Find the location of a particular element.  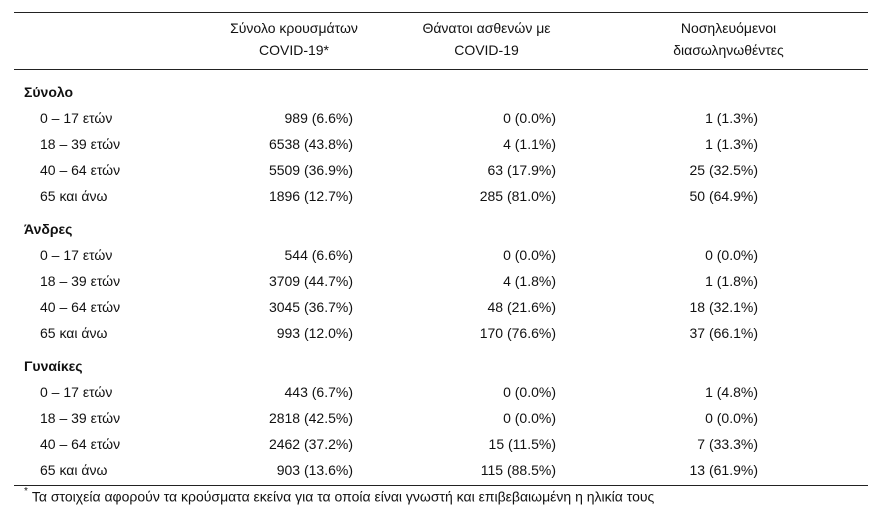

intubated-cell: 37 (66.1%) is located at coordinates (723, 333).